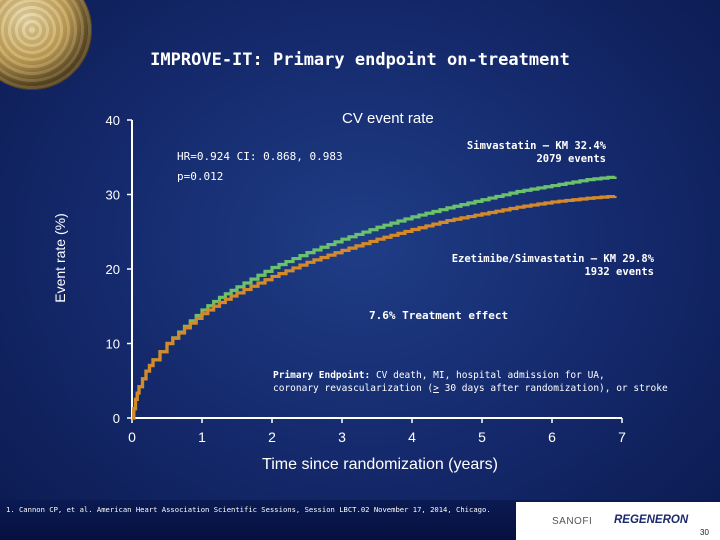  Describe the element at coordinates (619, 272) in the screenshot. I see `ezetimibe-events: 1932 events` at that location.